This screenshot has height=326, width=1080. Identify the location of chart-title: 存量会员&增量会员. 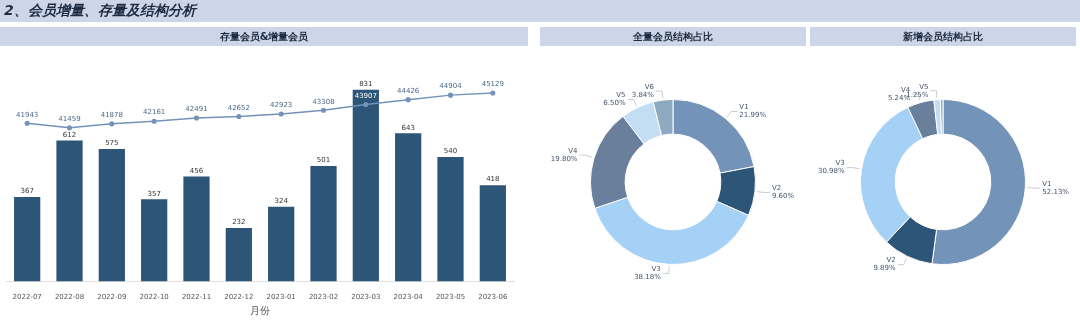
(264, 36).